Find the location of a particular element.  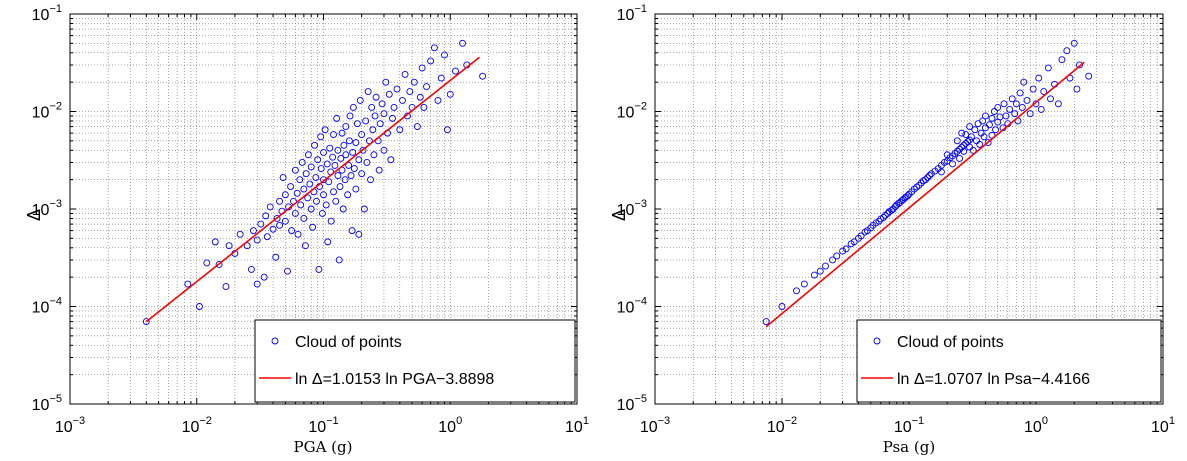

legend-label: Cloud of points is located at coordinates (950, 342).